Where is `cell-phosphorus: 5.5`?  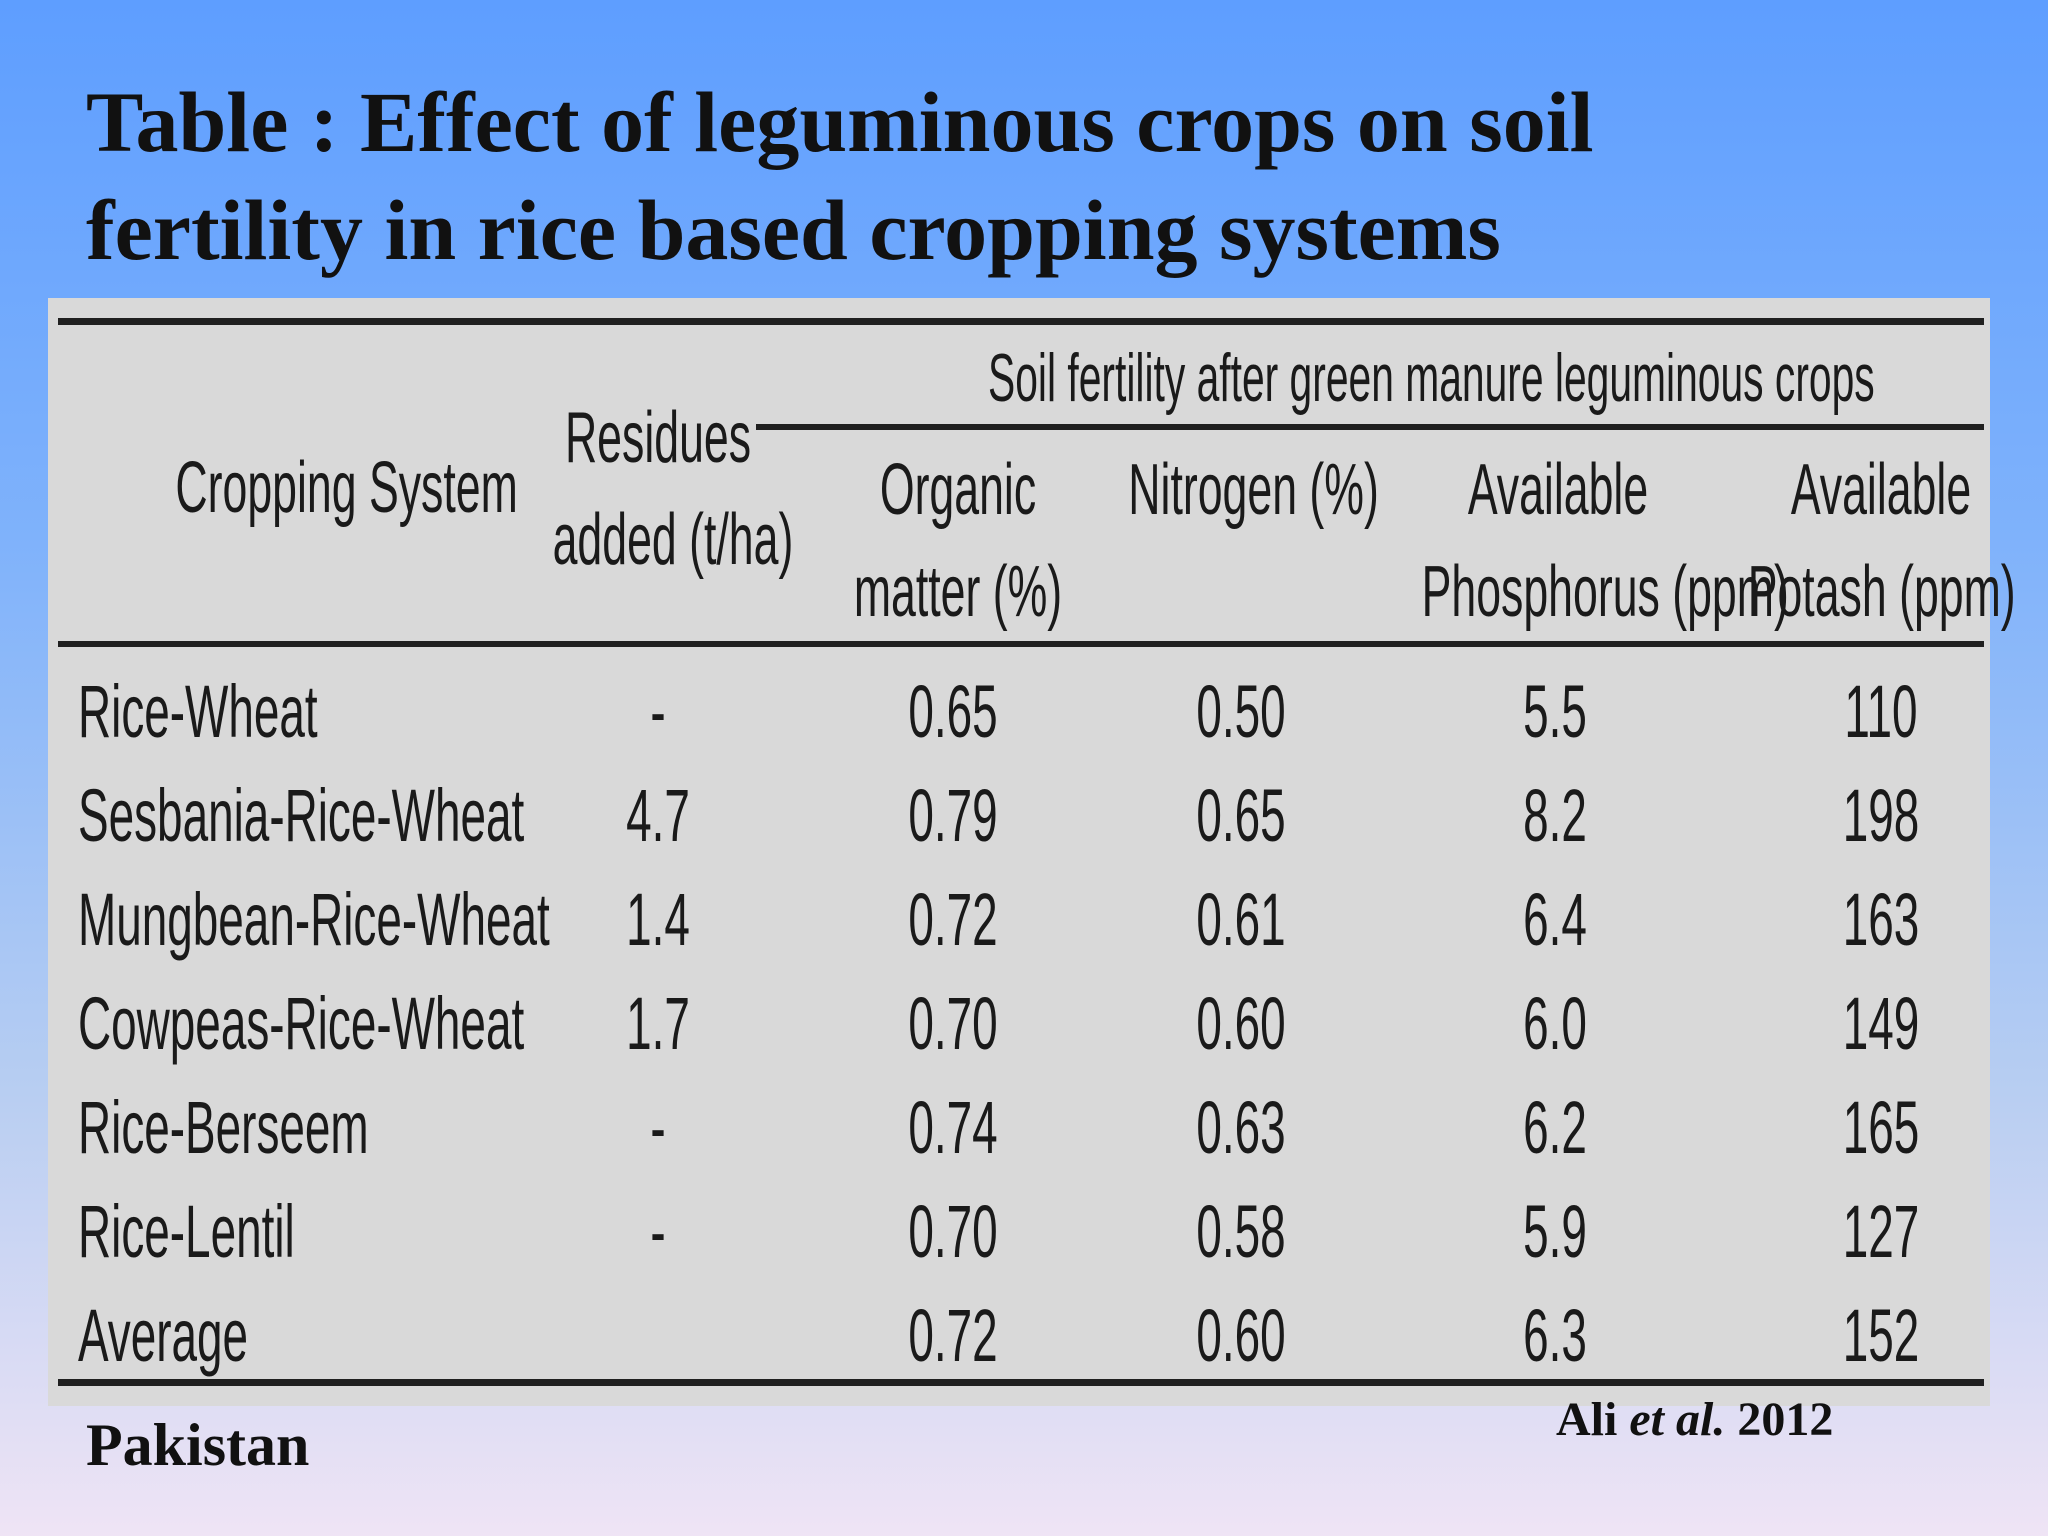 cell-phosphorus: 5.5 is located at coordinates (1555, 711).